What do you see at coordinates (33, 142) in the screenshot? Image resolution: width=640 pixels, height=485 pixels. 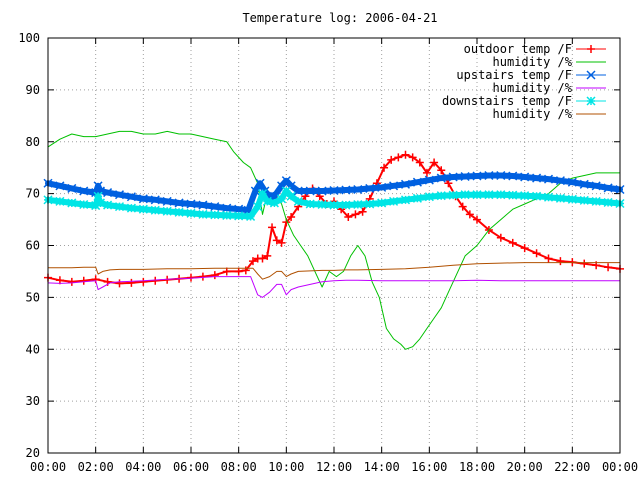 I see `y-tick-label: 80` at bounding box center [33, 142].